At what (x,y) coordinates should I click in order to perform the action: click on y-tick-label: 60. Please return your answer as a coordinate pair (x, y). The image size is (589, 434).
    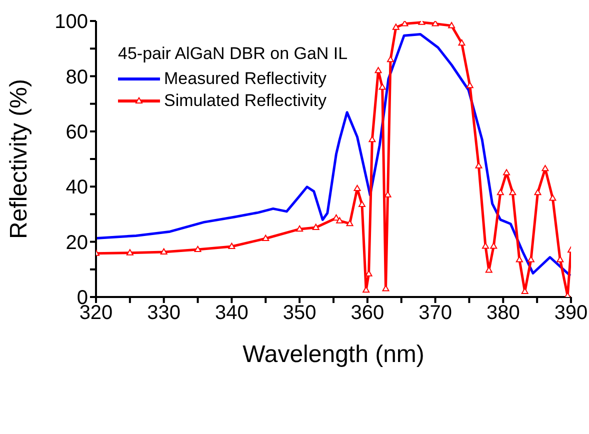
    Looking at the image, I should click on (77, 133).